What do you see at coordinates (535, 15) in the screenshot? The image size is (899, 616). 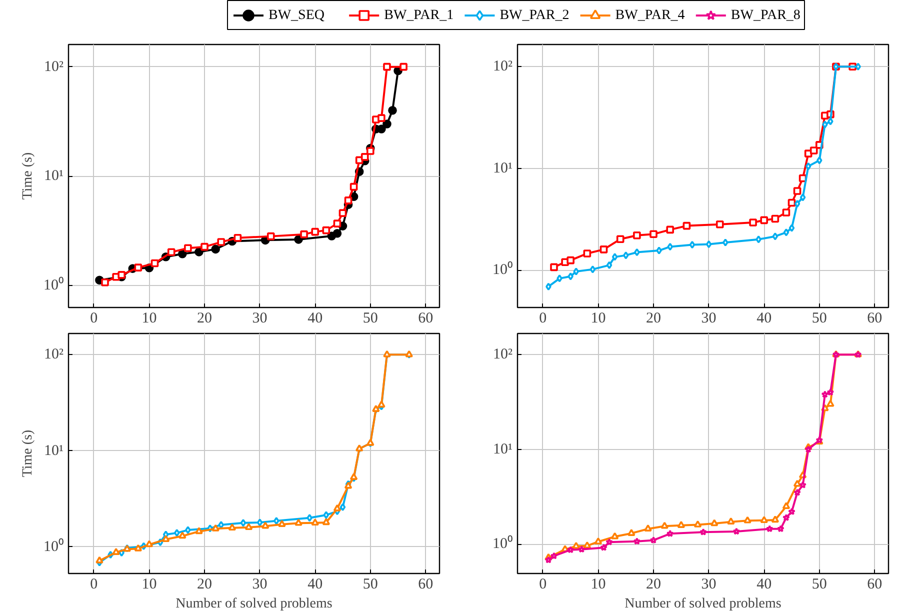 I see `legend-label: BW_PAR_2` at bounding box center [535, 15].